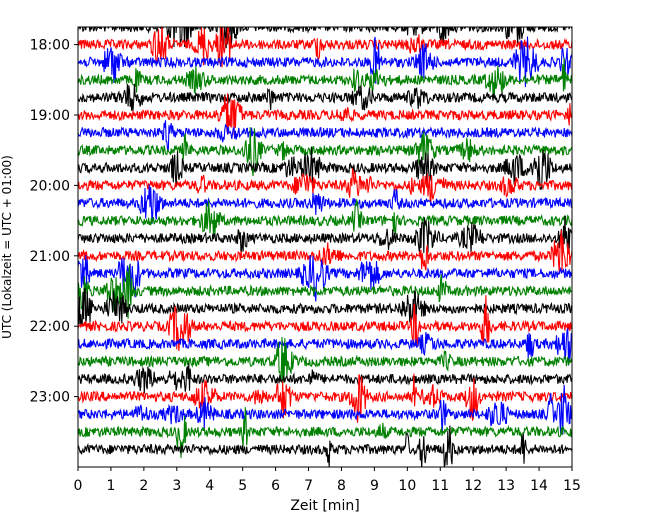 The height and width of the screenshot is (525, 650). Describe the element at coordinates (324, 506) in the screenshot. I see `x-axis-label: Zeit [min]` at that location.